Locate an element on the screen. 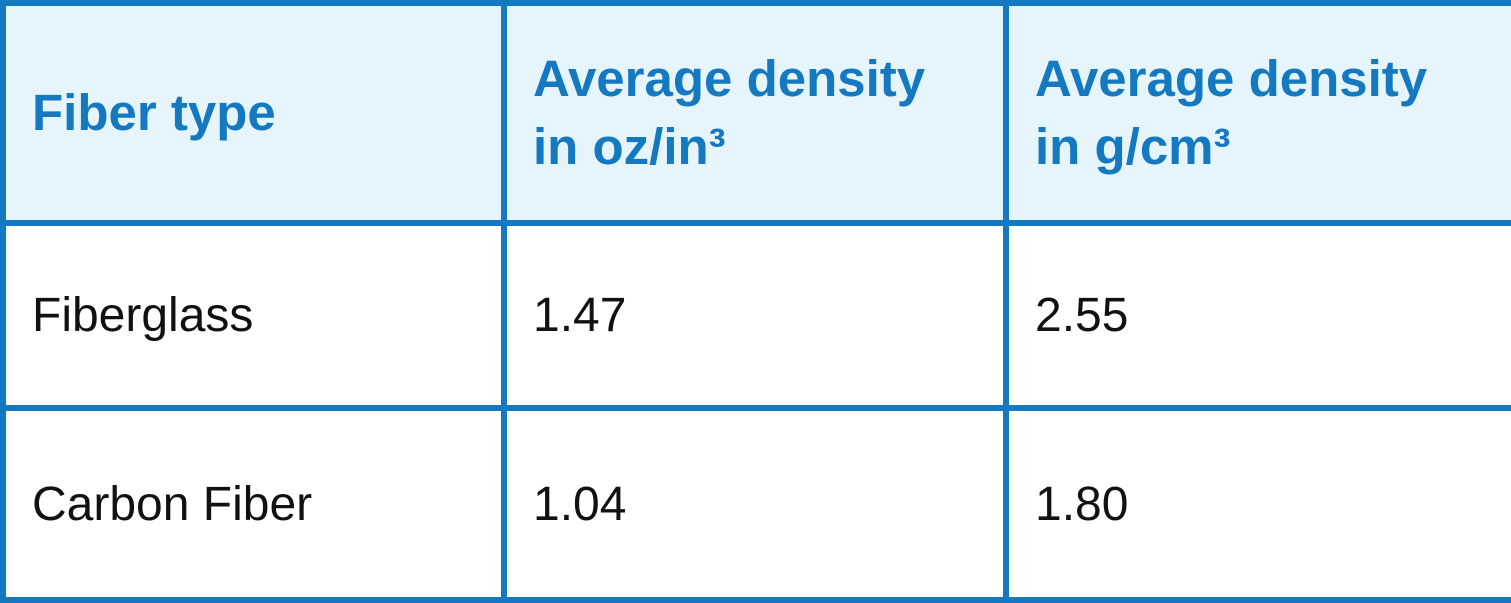 Image resolution: width=1511 pixels, height=603 pixels. header-density-oz-line1: Average density is located at coordinates (729, 78).